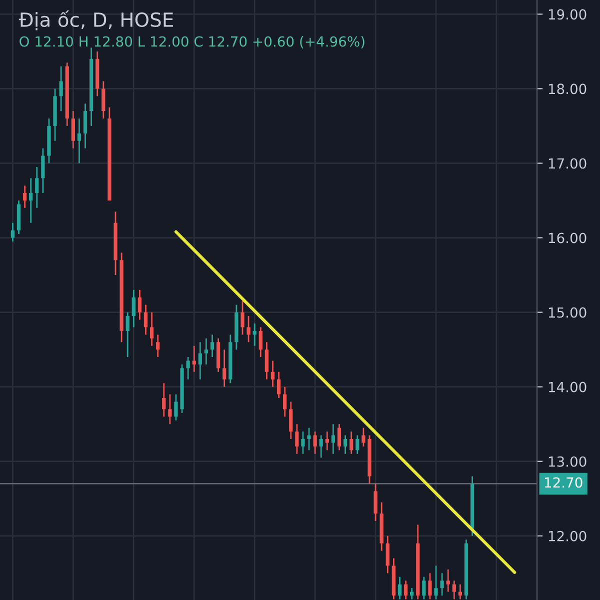  I want to click on y-tick-label: 13.00, so click(567, 461).